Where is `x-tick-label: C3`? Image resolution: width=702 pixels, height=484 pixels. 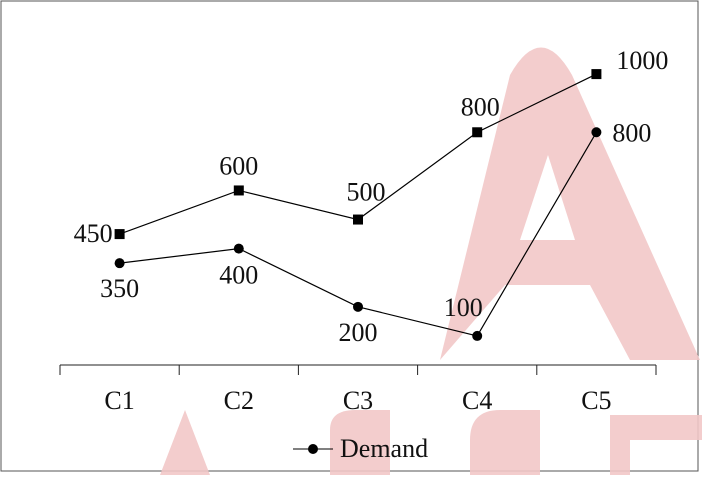 x-tick-label: C3 is located at coordinates (358, 400).